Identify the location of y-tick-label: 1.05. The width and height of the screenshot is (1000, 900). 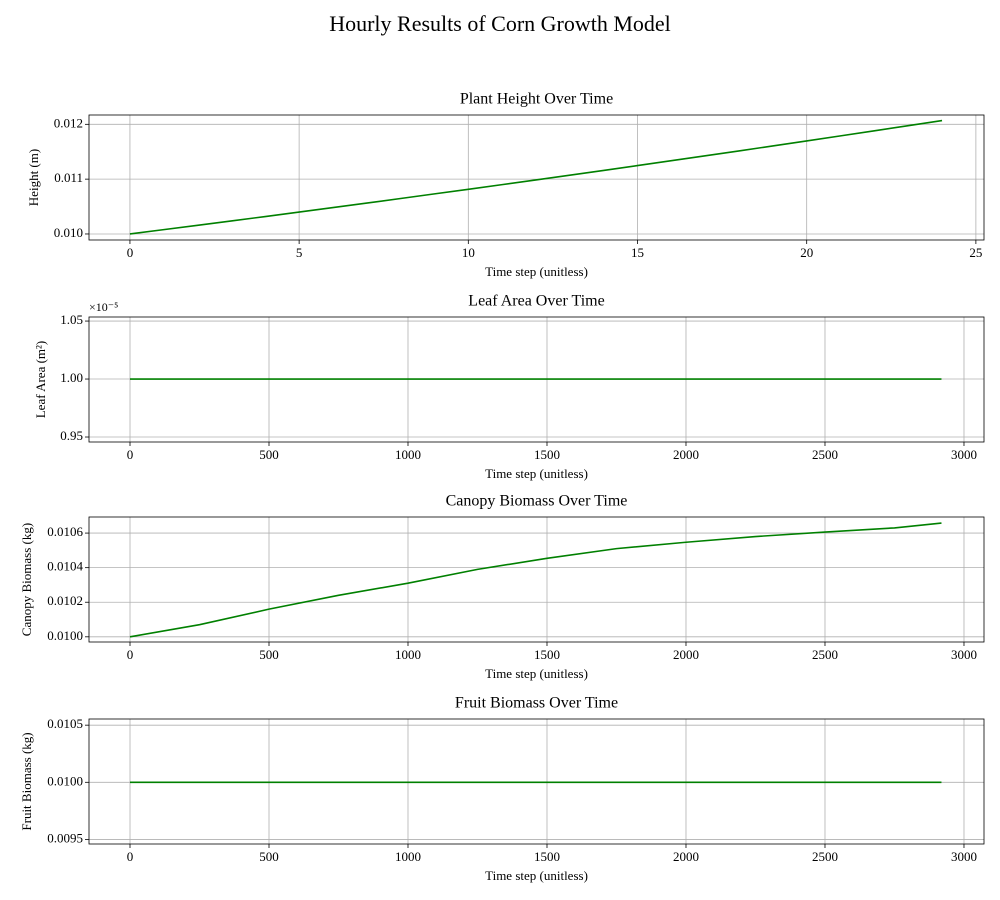
(71, 319).